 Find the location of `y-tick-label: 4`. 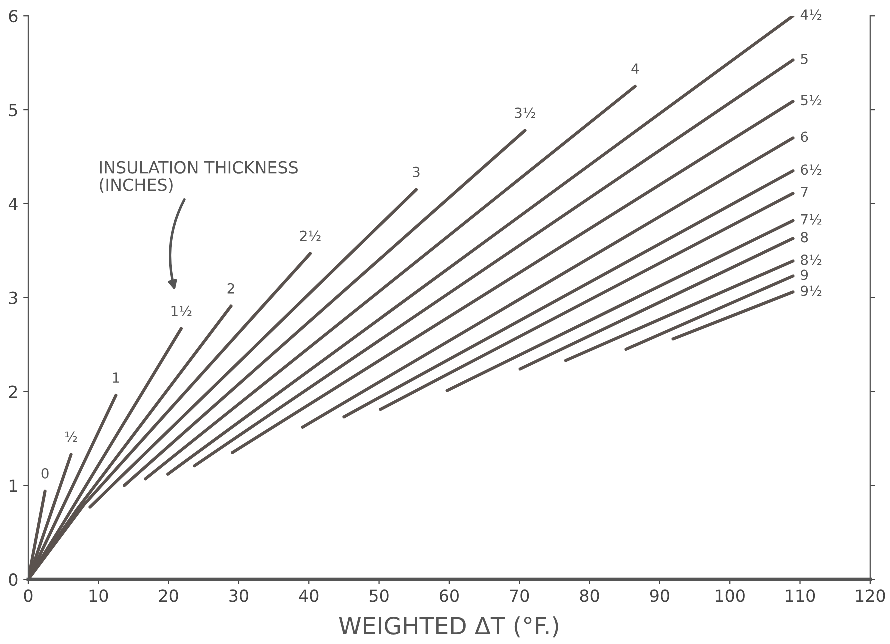

y-tick-label: 4 is located at coordinates (13, 204).